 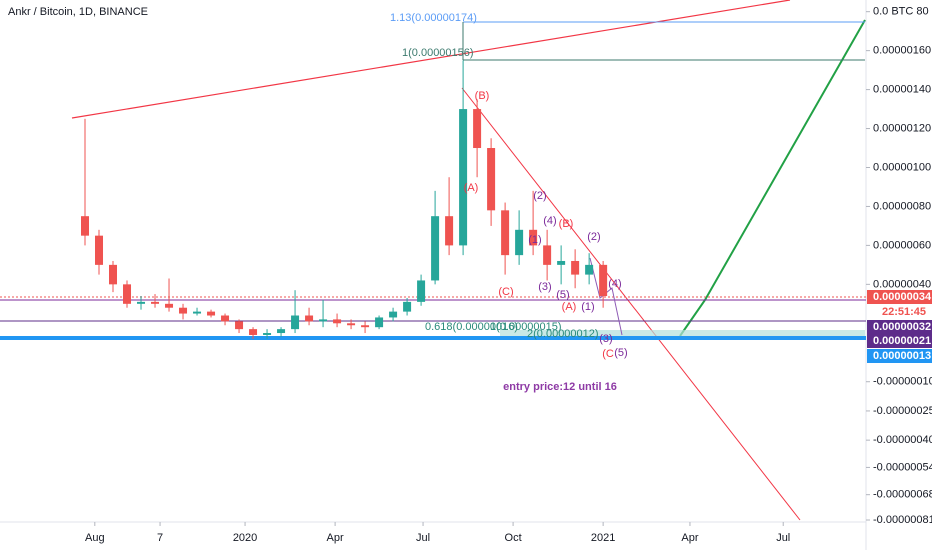 What do you see at coordinates (438, 53) in the screenshot?
I see `fib-label: 1(0.00000156)` at bounding box center [438, 53].